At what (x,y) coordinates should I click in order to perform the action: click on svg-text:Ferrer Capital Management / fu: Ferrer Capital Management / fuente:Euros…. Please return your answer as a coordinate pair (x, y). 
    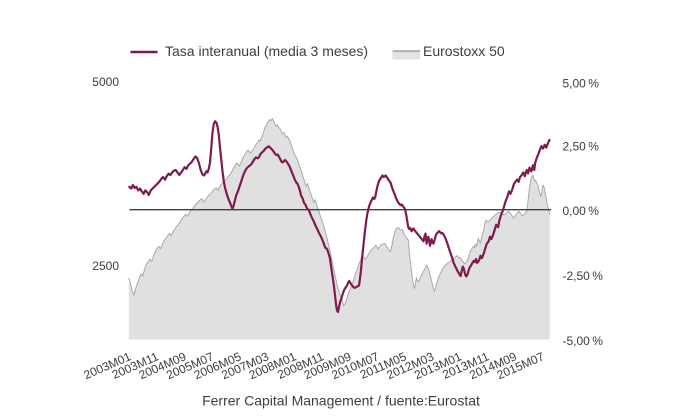
    Looking at the image, I should click on (341, 401).